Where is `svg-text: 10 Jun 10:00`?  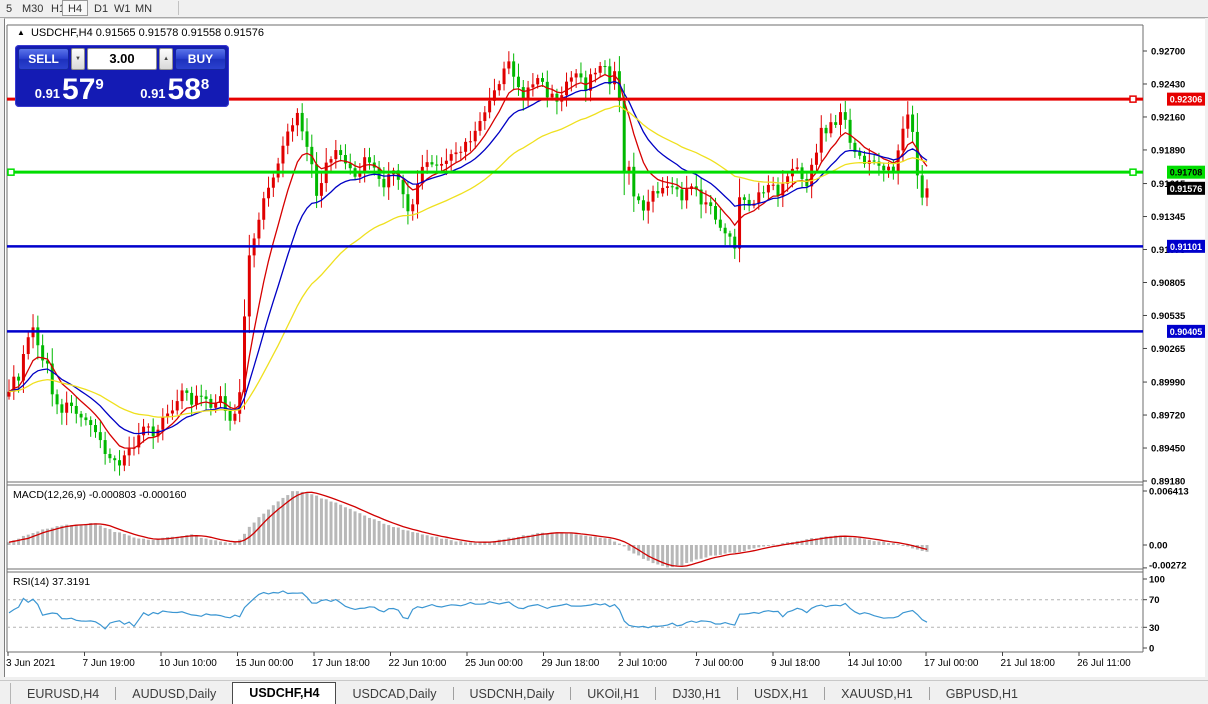
svg-text: 10 Jun 10:00 is located at coordinates (188, 663).